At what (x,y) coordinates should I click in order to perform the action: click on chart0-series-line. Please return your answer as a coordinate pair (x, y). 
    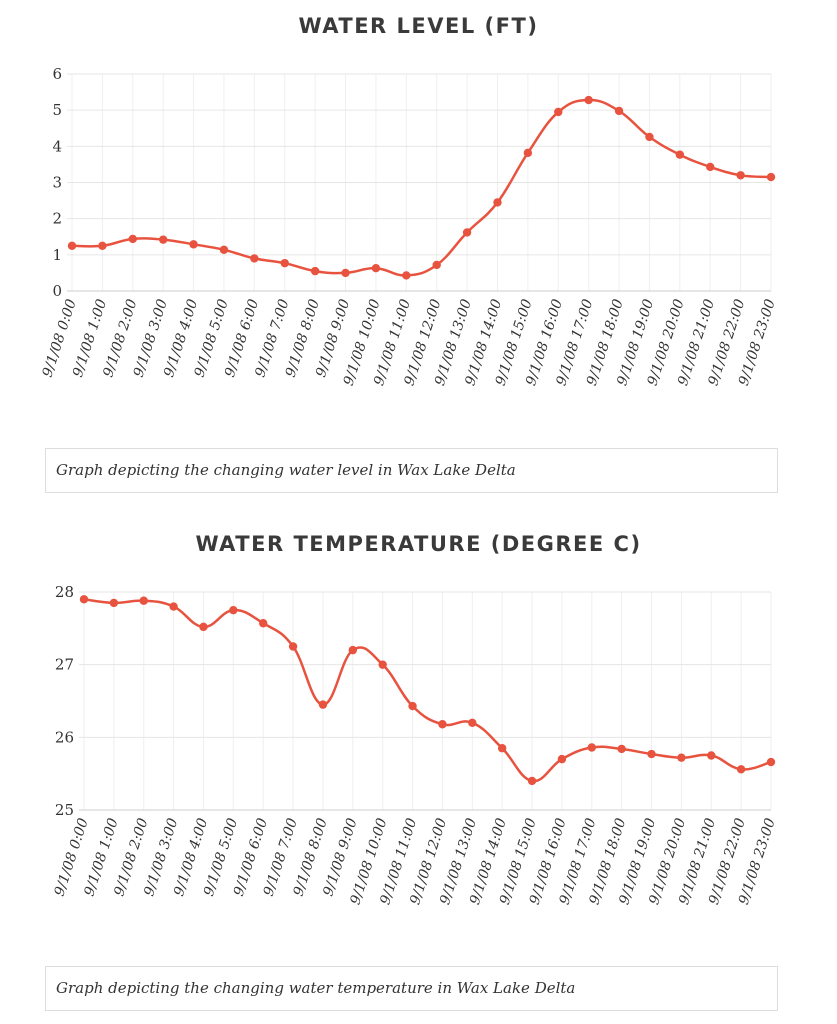
    Looking at the image, I should click on (421, 187).